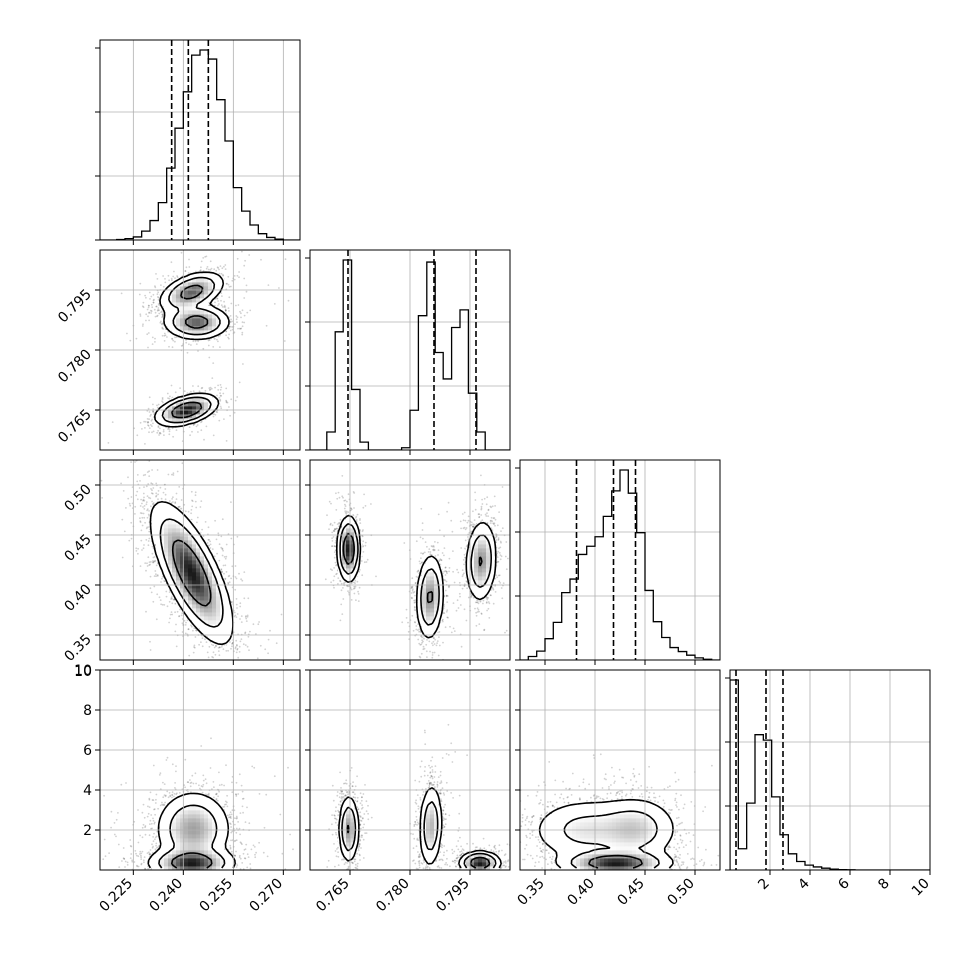 The image size is (970, 970). What do you see at coordinates (333, 896) in the screenshot?
I see `x-tick-label: 0.765` at bounding box center [333, 896].